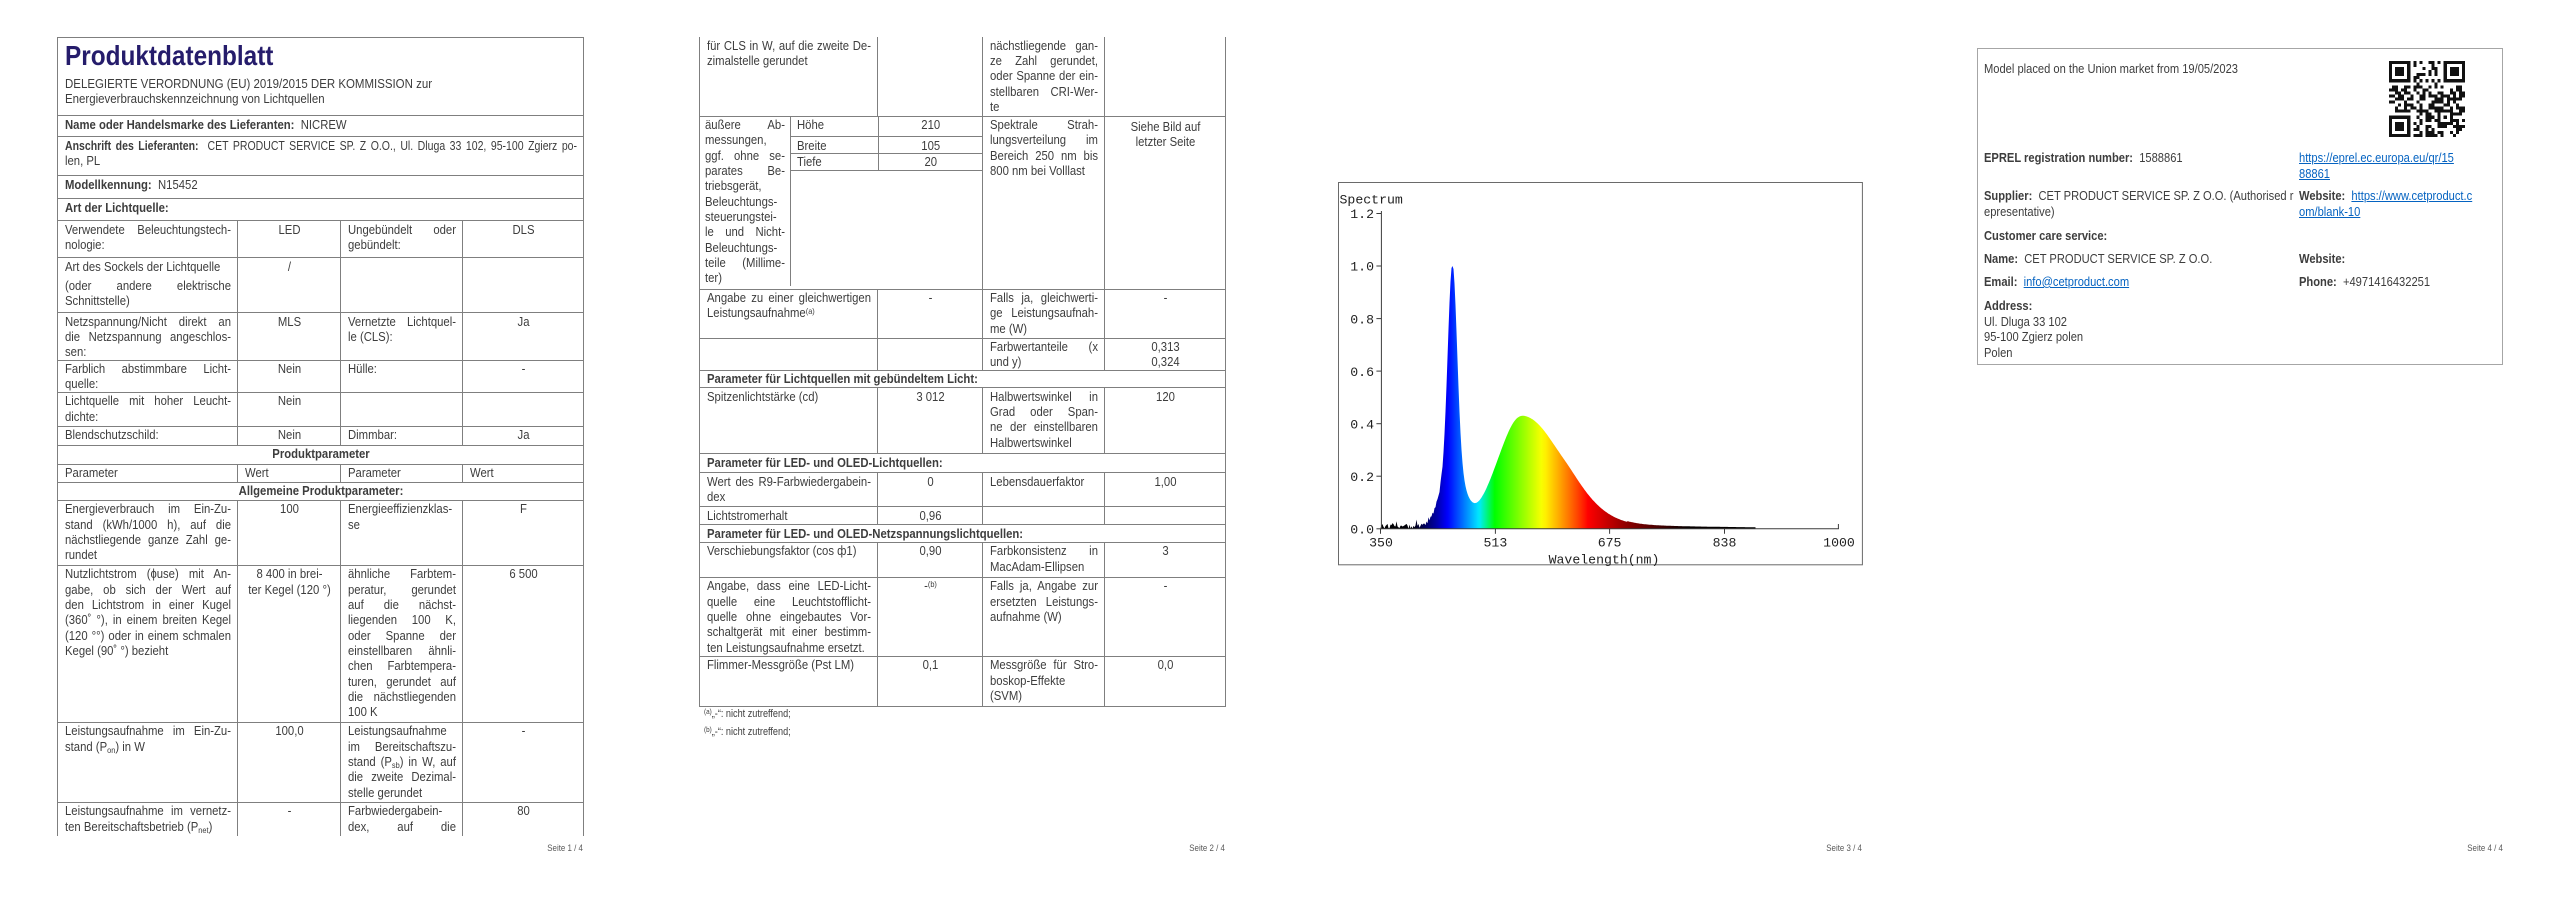  What do you see at coordinates (1610, 543) in the screenshot?
I see `svg-text: 675` at bounding box center [1610, 543].